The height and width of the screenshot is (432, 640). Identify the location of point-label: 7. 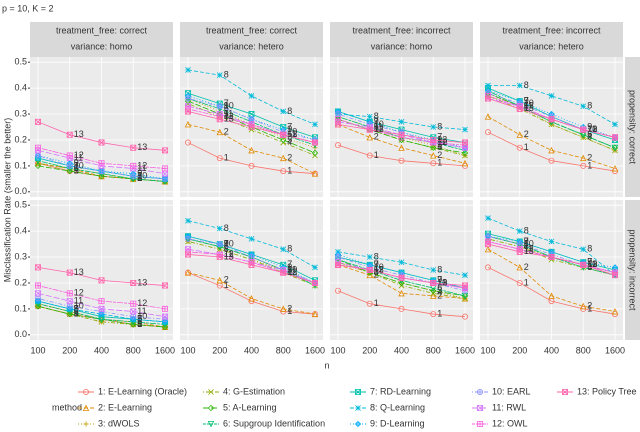
(76, 308).